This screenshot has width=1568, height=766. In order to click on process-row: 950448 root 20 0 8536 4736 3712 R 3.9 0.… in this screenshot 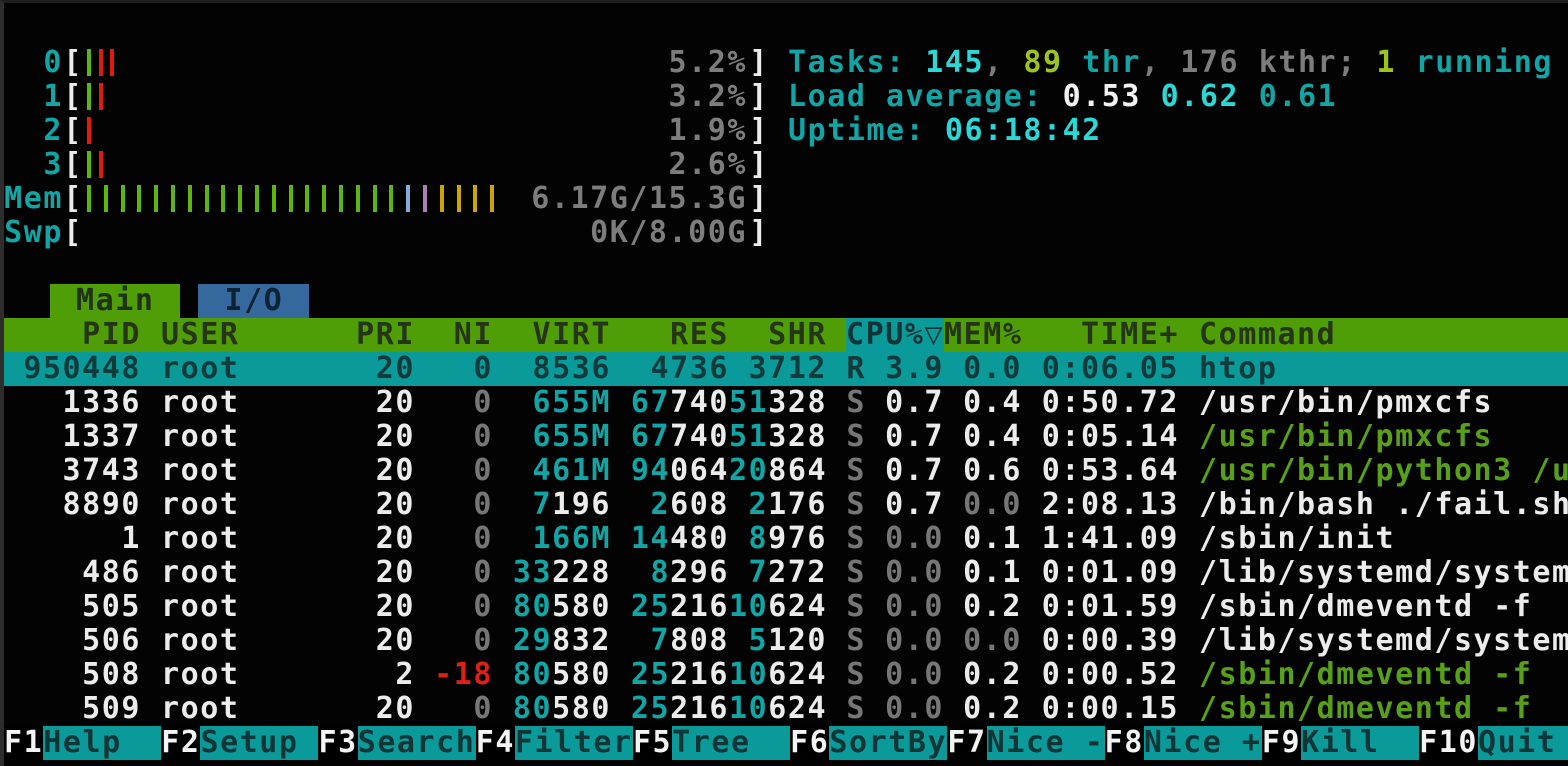, I will do `click(786, 369)`.